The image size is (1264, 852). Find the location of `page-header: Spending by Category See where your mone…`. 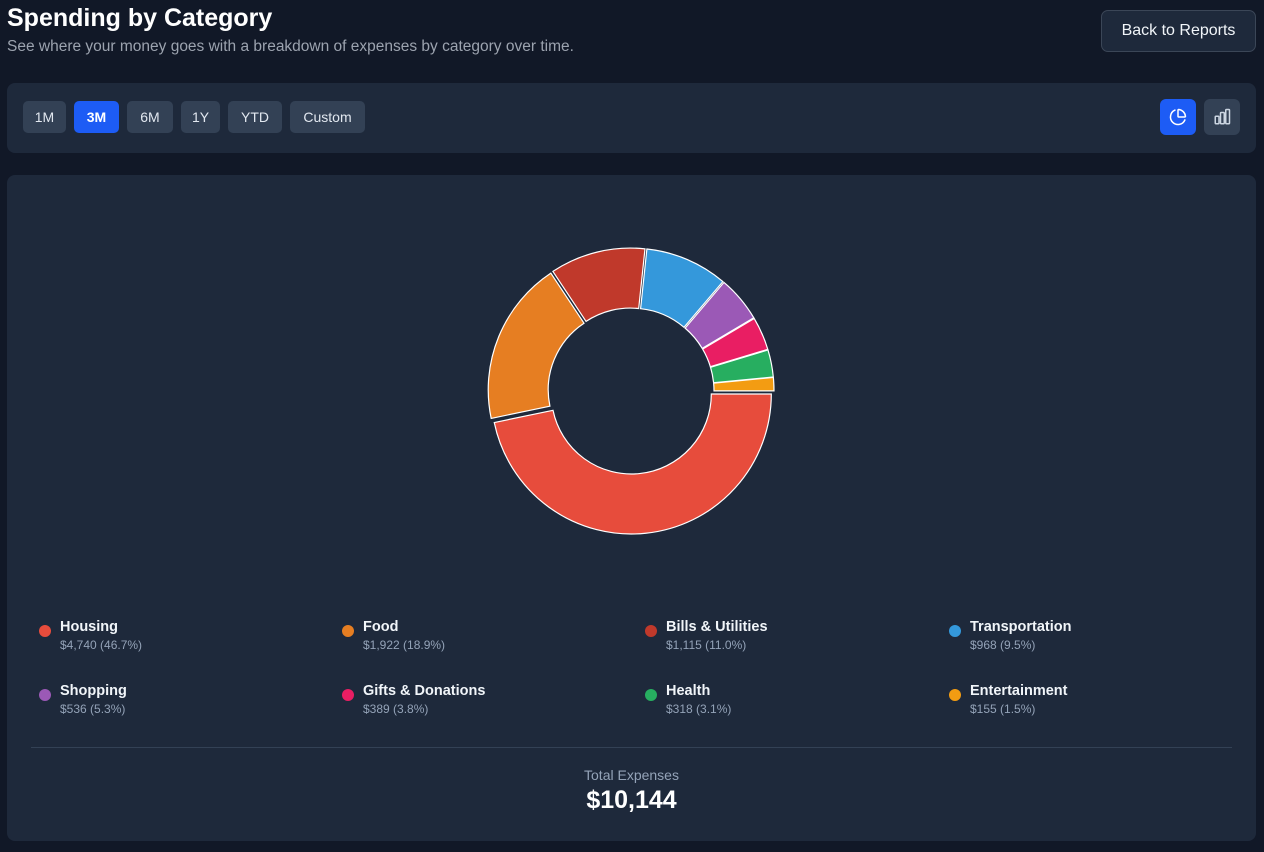

page-header: Spending by Category See where your mone… is located at coordinates (632, 35).